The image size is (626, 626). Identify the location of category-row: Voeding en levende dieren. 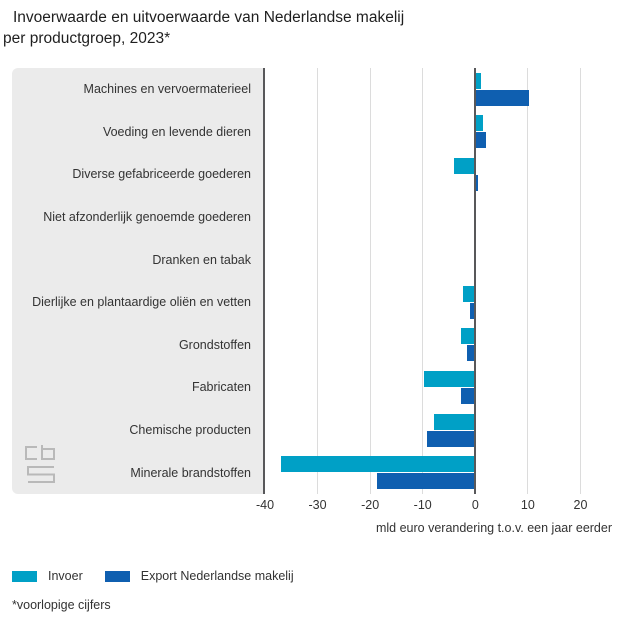
(312, 132).